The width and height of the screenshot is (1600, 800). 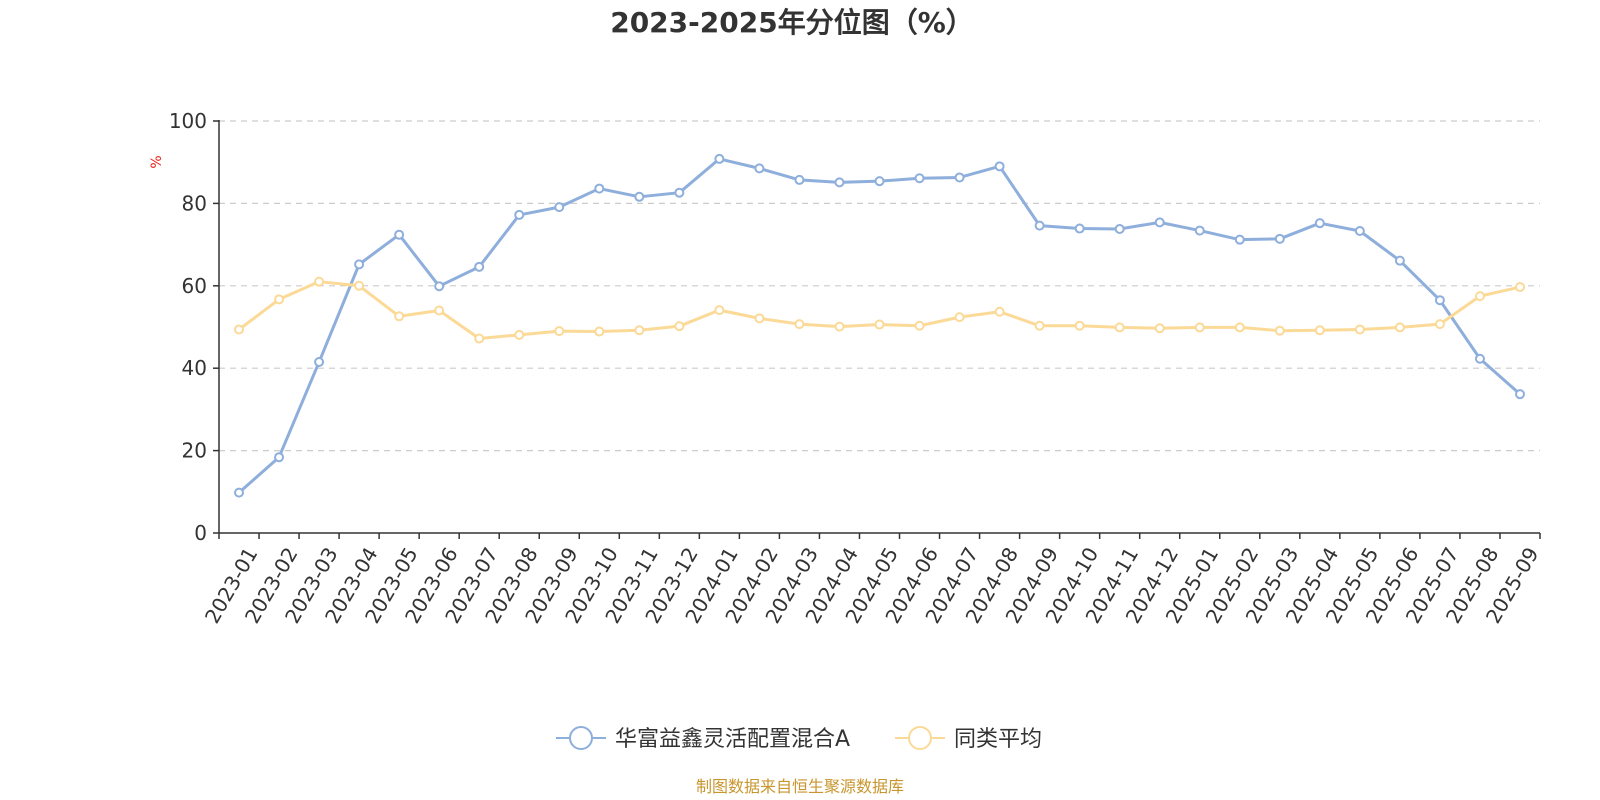 What do you see at coordinates (188, 121) in the screenshot?
I see `y-tick-label: 100` at bounding box center [188, 121].